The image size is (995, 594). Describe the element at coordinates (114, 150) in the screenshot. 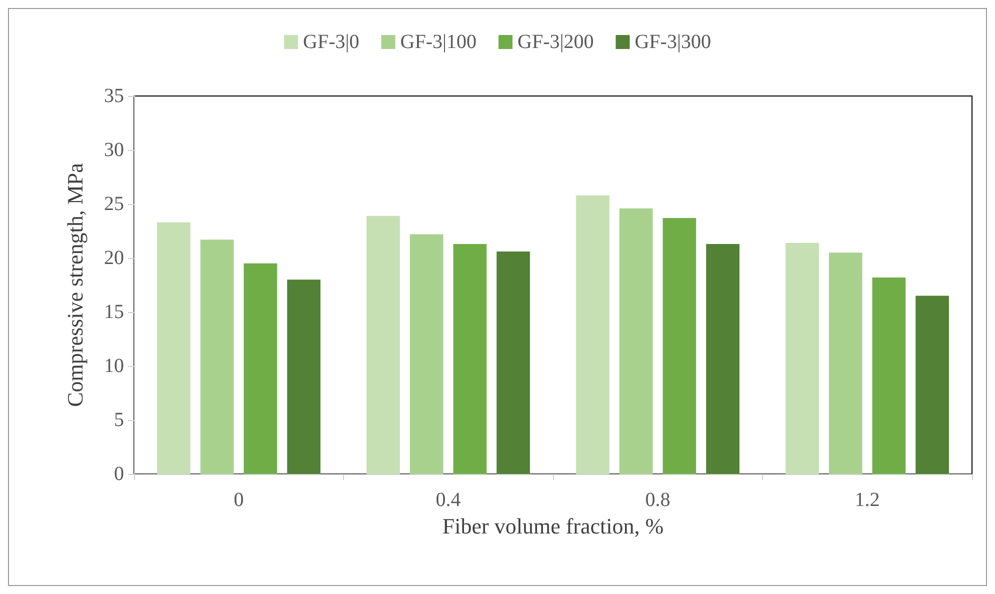

I see `y-tick-label: 30` at that location.